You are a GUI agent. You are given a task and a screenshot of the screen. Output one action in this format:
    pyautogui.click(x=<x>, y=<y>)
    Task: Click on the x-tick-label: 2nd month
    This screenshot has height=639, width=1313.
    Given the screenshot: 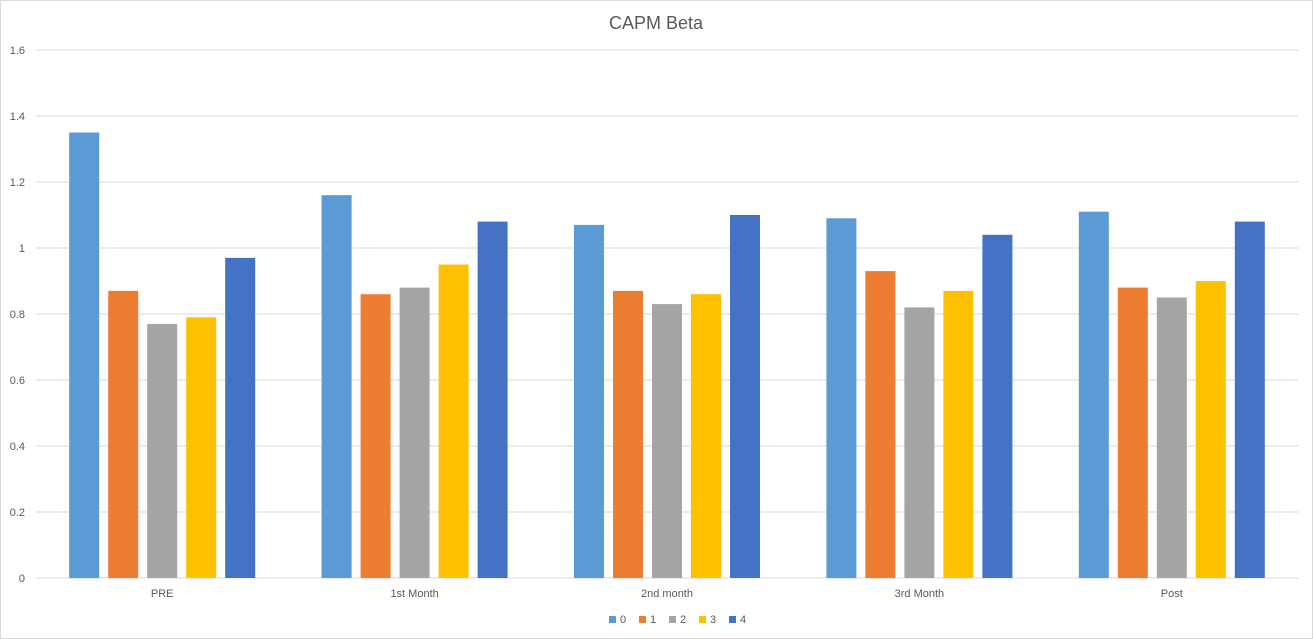 What is the action you would take?
    pyautogui.click(x=667, y=594)
    